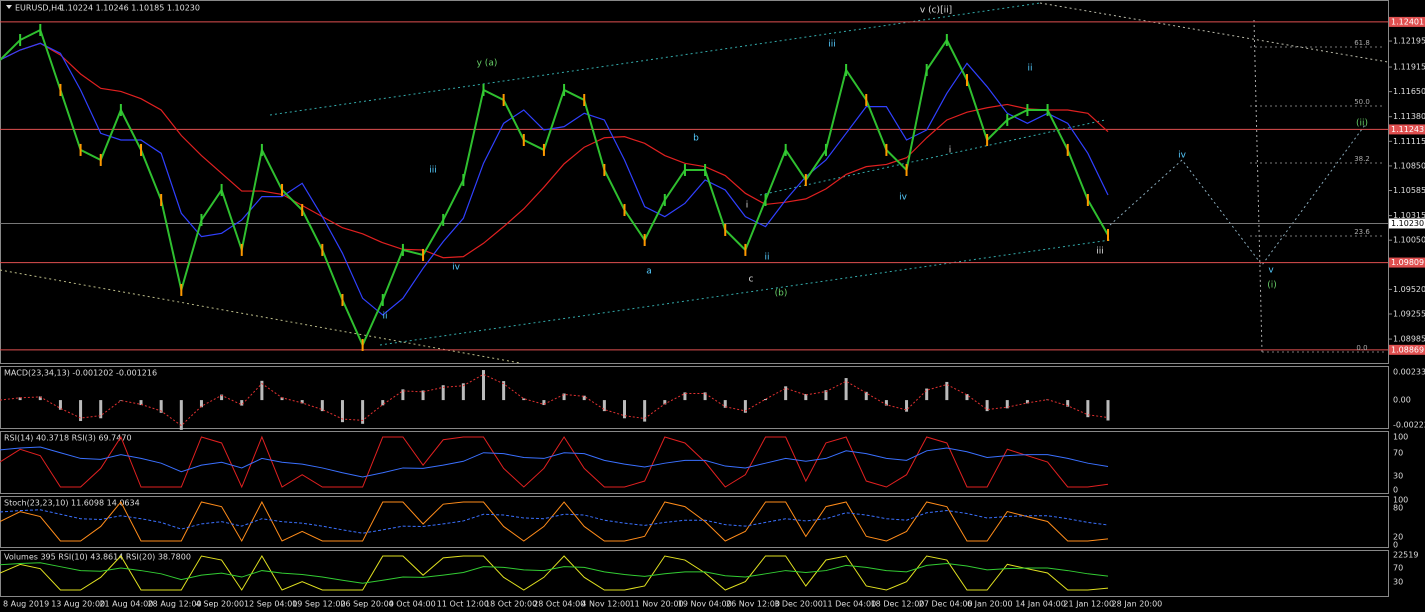 This screenshot has width=1425, height=612. What do you see at coordinates (175, 604) in the screenshot?
I see `time-label: 28 Aug 12:00` at bounding box center [175, 604].